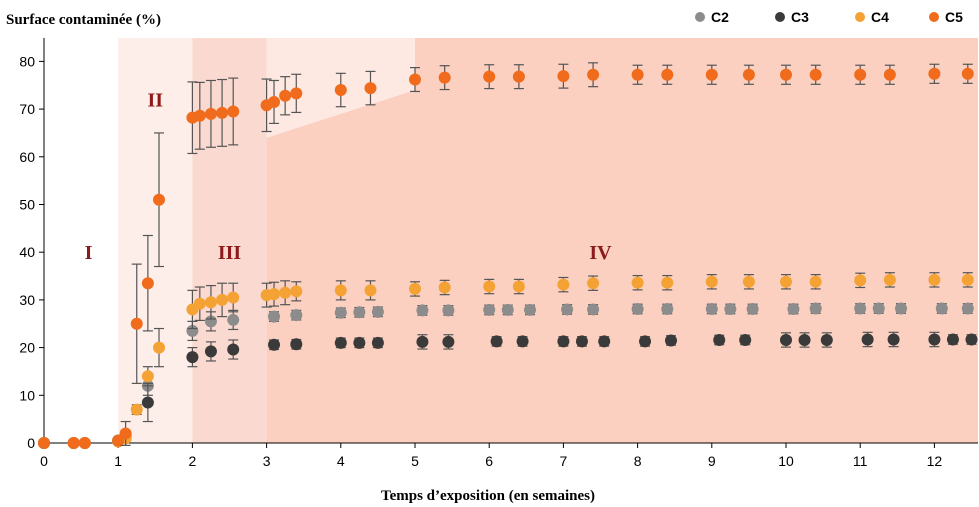 This screenshot has width=979, height=507. What do you see at coordinates (720, 17) in the screenshot?
I see `legend-label: C2` at bounding box center [720, 17].